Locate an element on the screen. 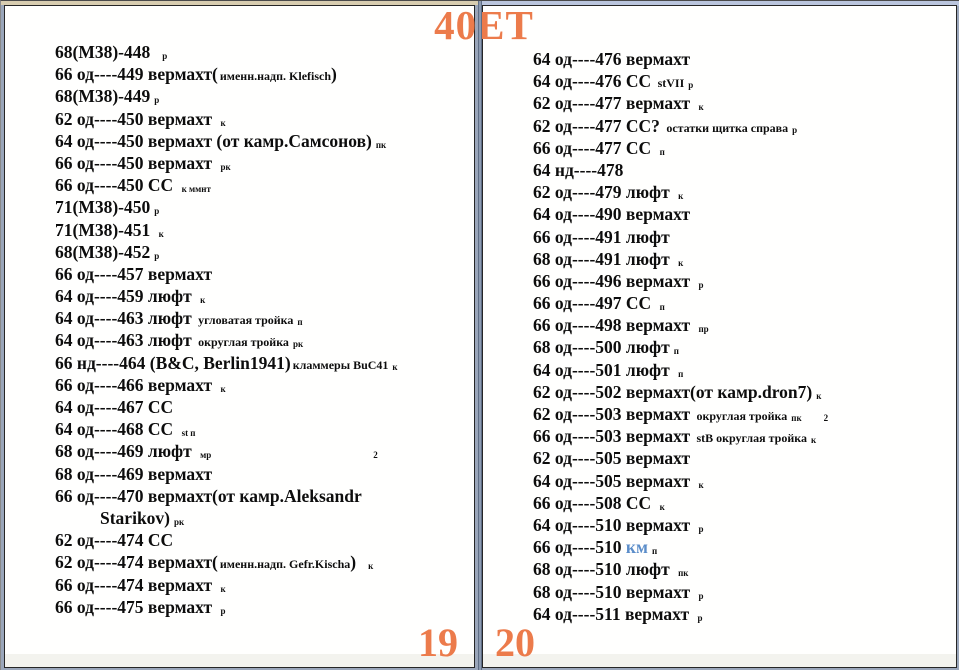 Image resolution: width=959 pixels, height=670 pixels. entry-text: 68 од----491 люфт is located at coordinates (604, 258).